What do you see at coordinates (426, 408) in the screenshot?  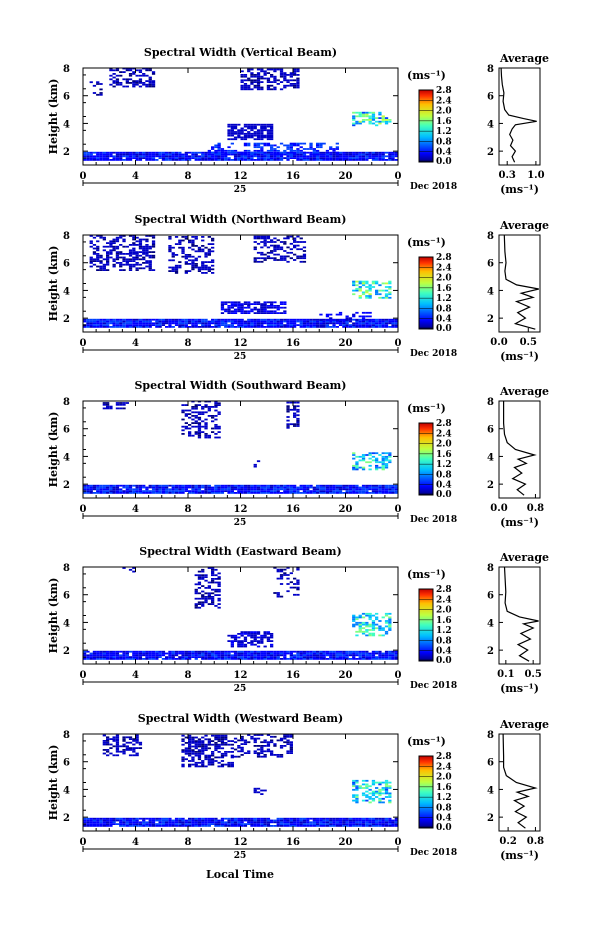 I see `colorbar-unit: (ms⁻¹)` at bounding box center [426, 408].